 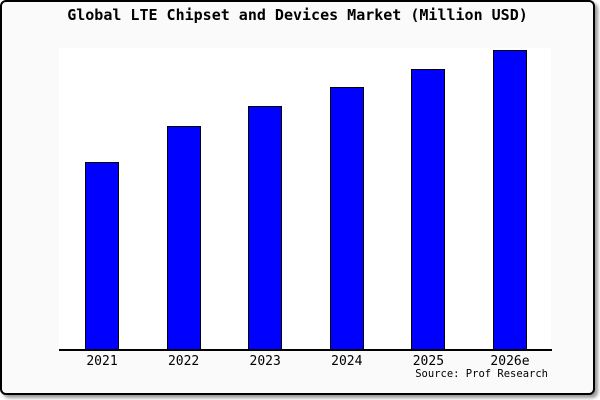 What do you see at coordinates (347, 361) in the screenshot?
I see `x-tick-label-2024: 2024` at bounding box center [347, 361].